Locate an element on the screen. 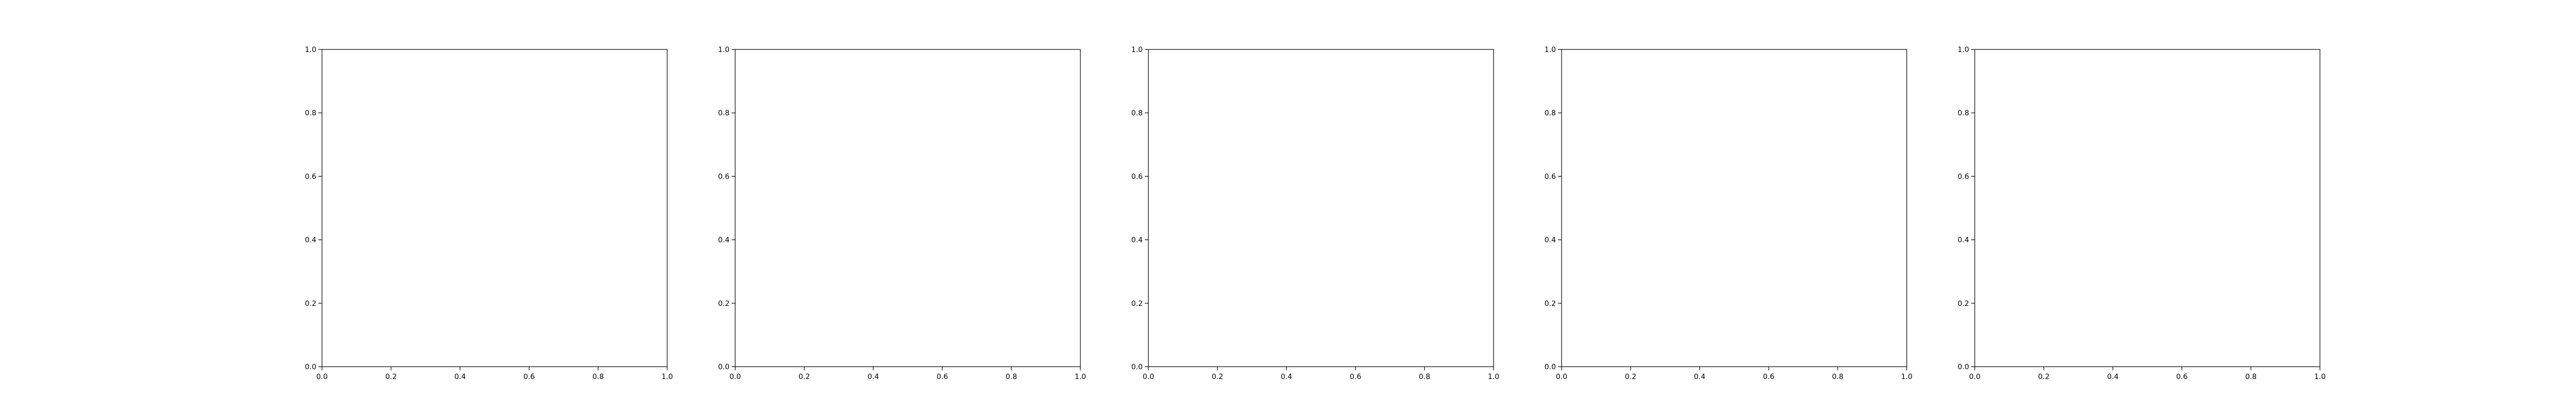 The width and height of the screenshot is (2576, 412). subplot-5: 0.0 0.2 0.4 0.6 0.8 1.0 0.0 0.2 0.4 0.6 0.8 1.0 is located at coordinates (2142, 214).